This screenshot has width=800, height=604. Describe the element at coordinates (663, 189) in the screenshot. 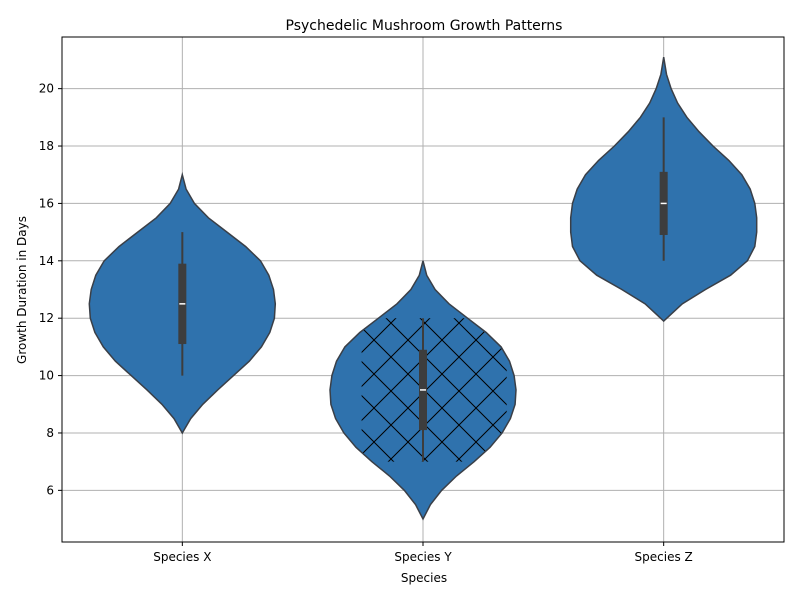

I see `violin-outline-species-z` at that location.